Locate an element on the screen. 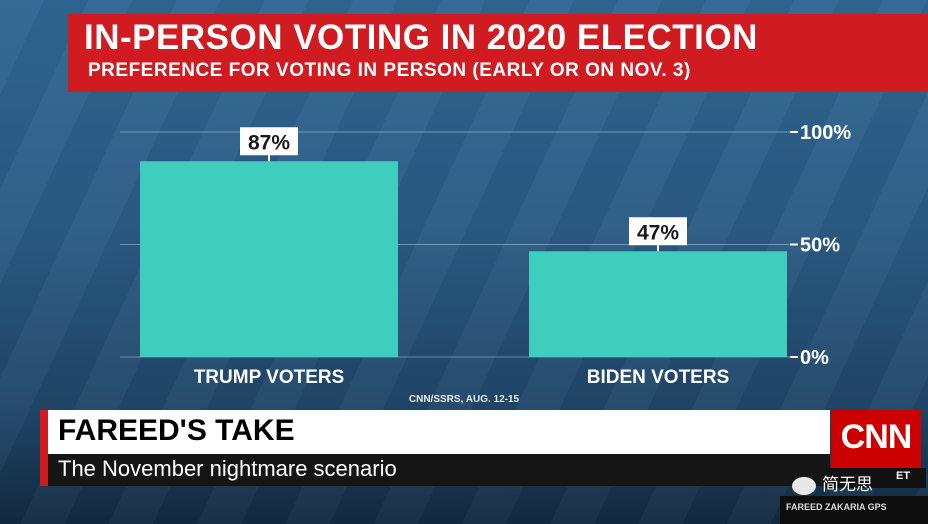  data-label: 47% is located at coordinates (658, 232).